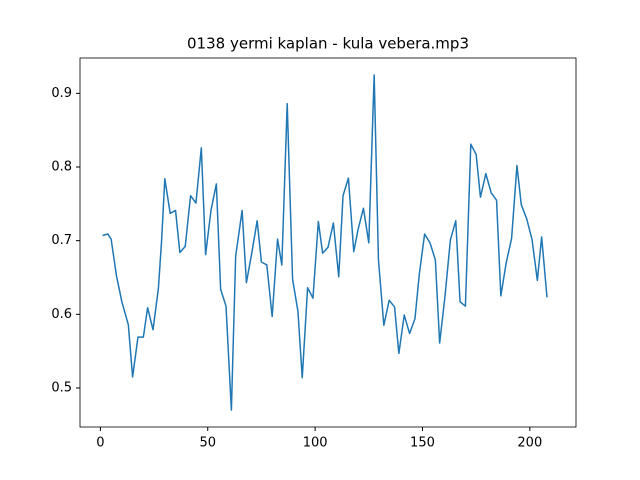  I want to click on x-tick-label: 200, so click(529, 443).